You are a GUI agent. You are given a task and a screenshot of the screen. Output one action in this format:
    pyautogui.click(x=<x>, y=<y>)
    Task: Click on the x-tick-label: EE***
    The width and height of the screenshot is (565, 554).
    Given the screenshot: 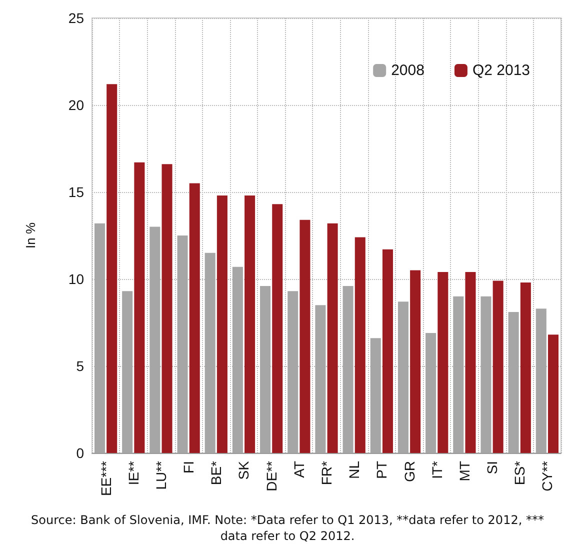 What is the action you would take?
    pyautogui.click(x=106, y=478)
    